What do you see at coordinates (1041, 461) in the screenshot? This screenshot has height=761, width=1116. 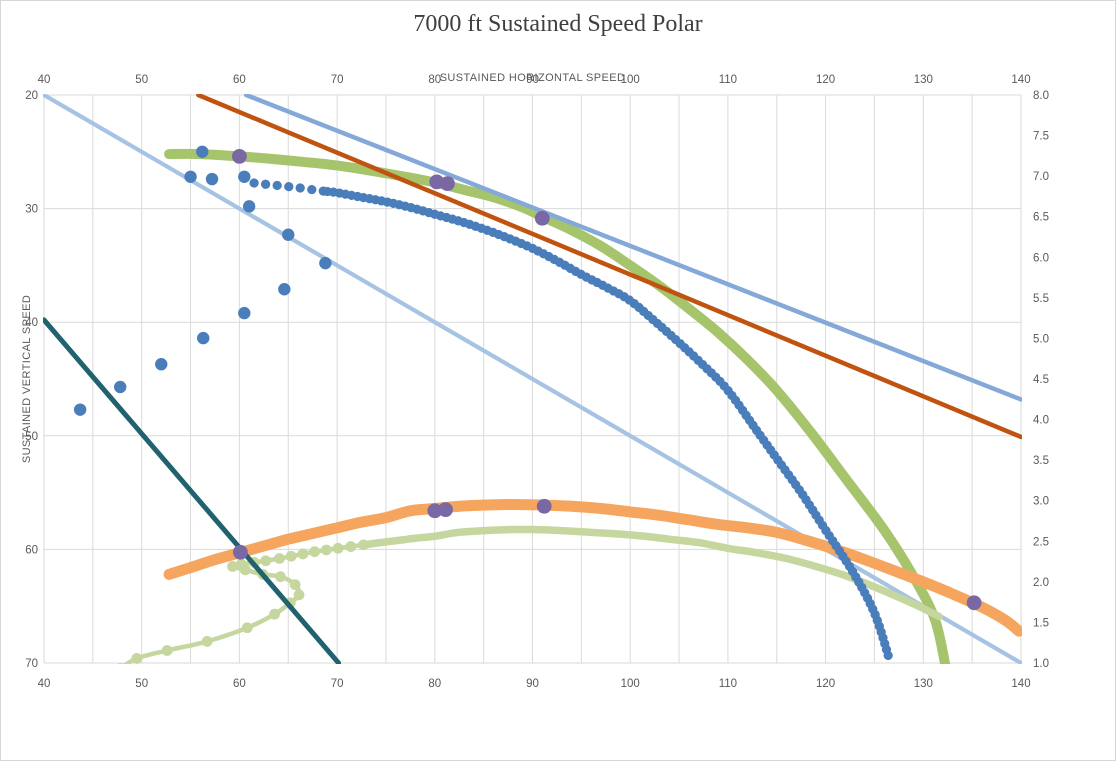 I see `svg-text: 3.5` at bounding box center [1041, 461].